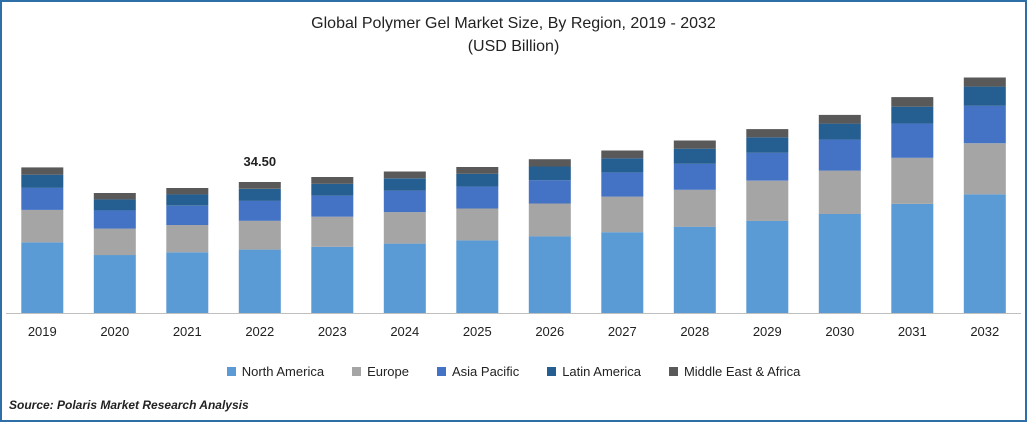 This screenshot has height=422, width=1027. I want to click on bar-segment-north-america-2022, so click(259, 281).